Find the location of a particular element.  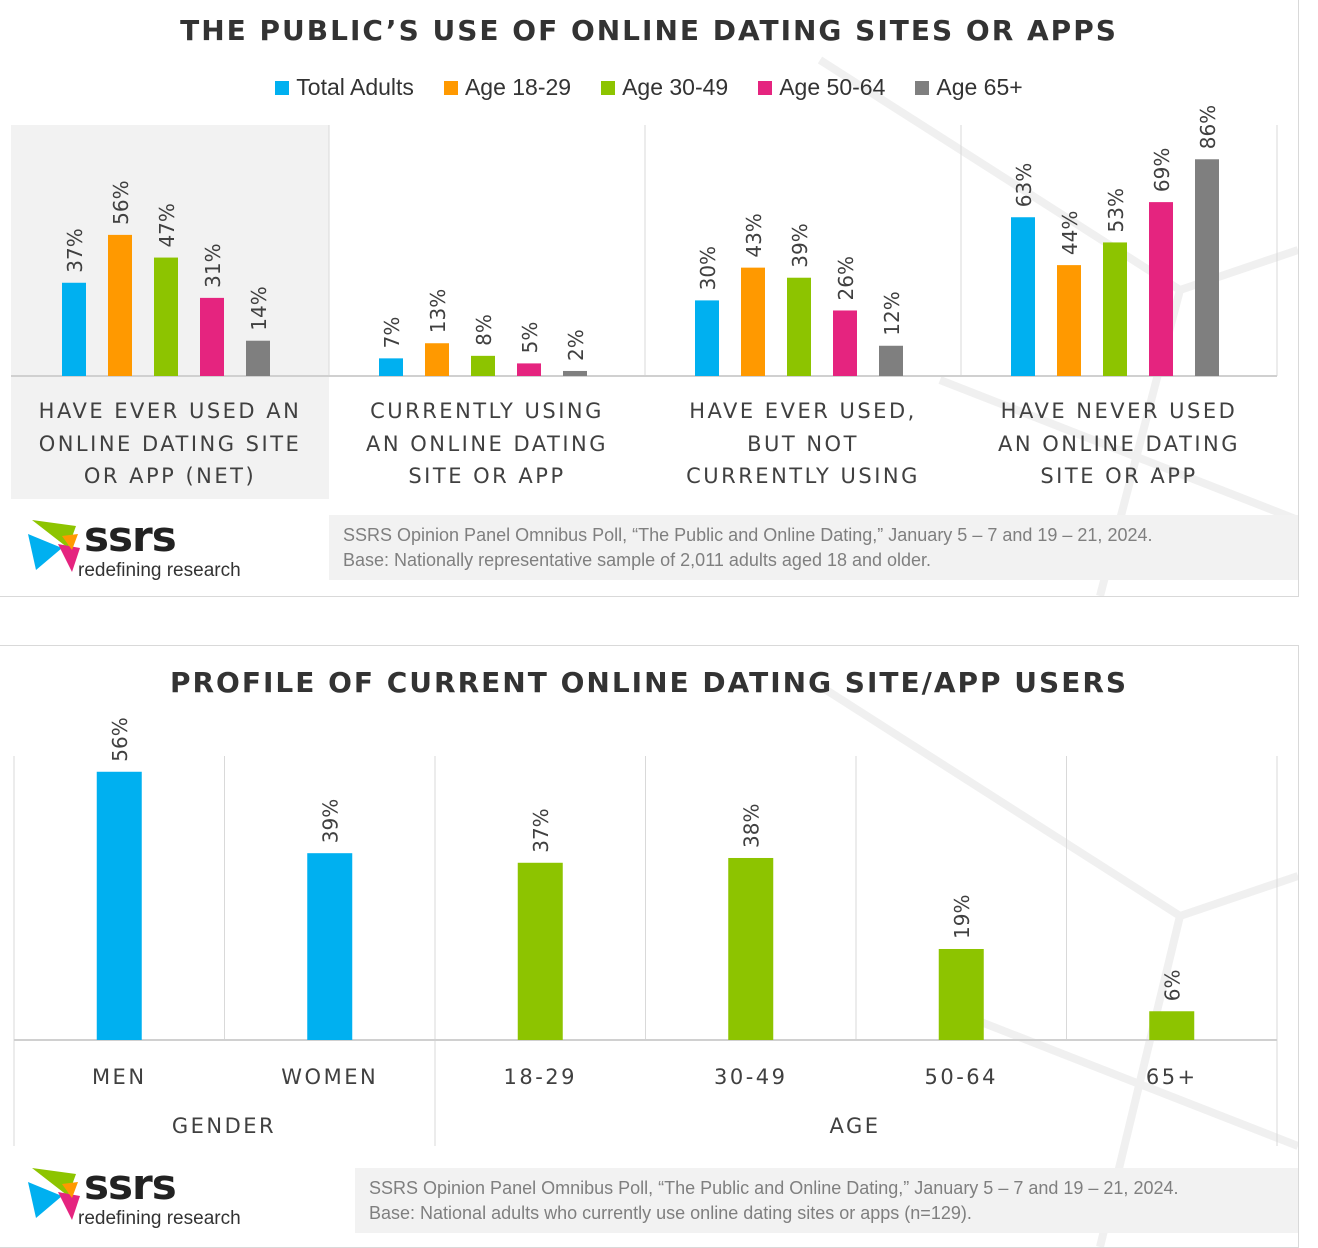

data-label: 86% is located at coordinates (1208, 127).